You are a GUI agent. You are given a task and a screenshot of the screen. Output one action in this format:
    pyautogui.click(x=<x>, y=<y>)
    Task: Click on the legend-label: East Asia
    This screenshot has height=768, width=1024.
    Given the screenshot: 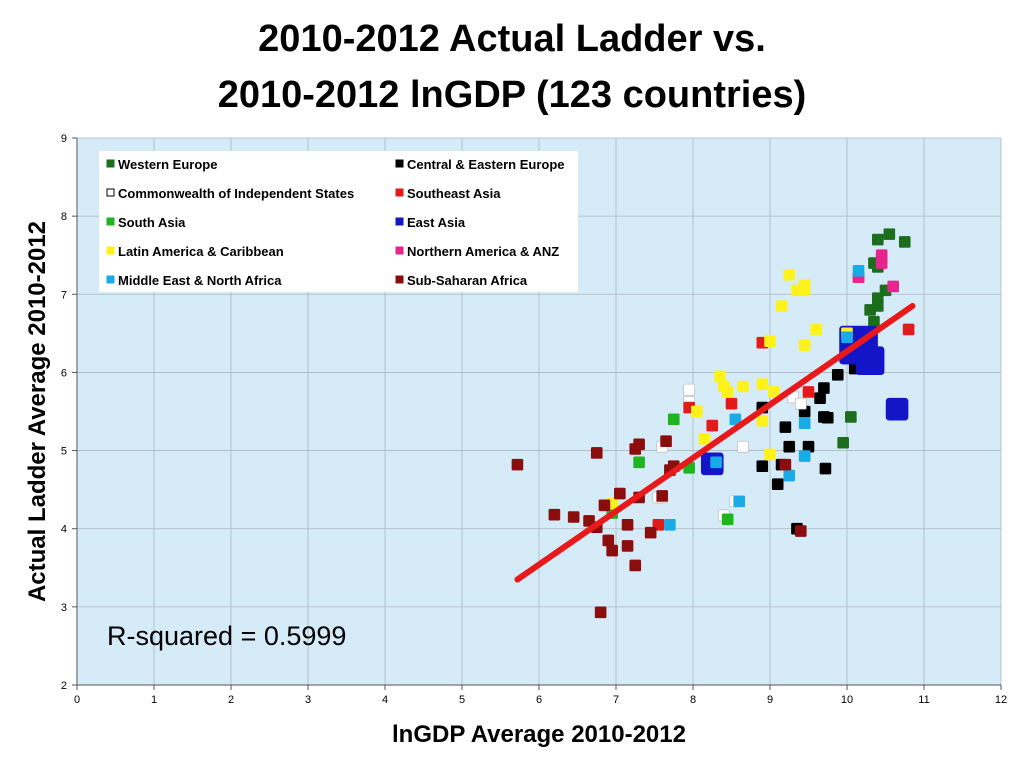 What is the action you would take?
    pyautogui.click(x=436, y=222)
    